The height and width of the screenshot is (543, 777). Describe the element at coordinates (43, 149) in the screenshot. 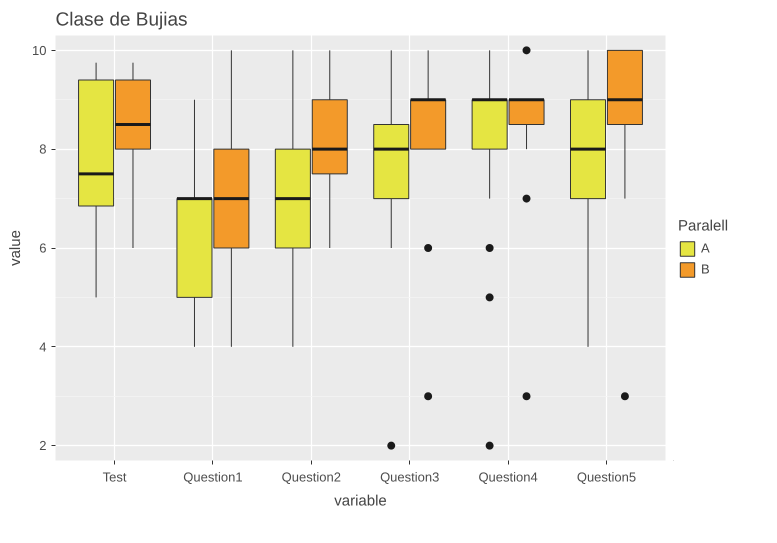

I see `y-tick-label: 8` at that location.